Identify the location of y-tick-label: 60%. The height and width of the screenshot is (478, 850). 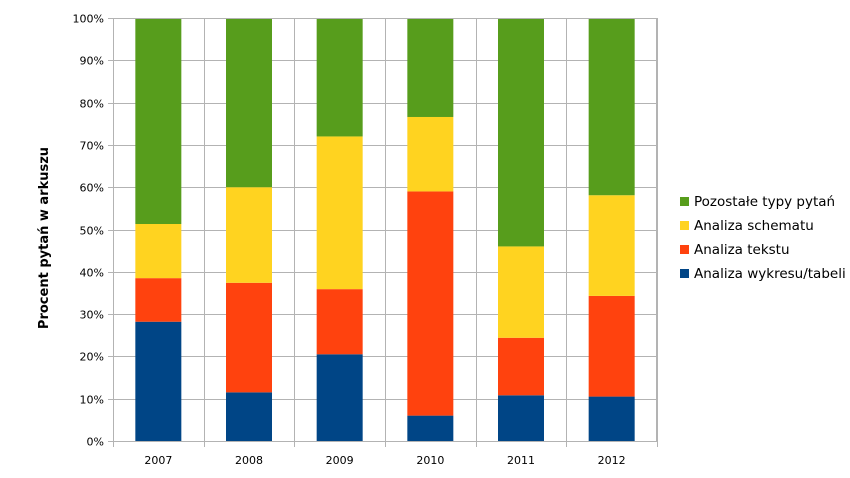
(92, 188).